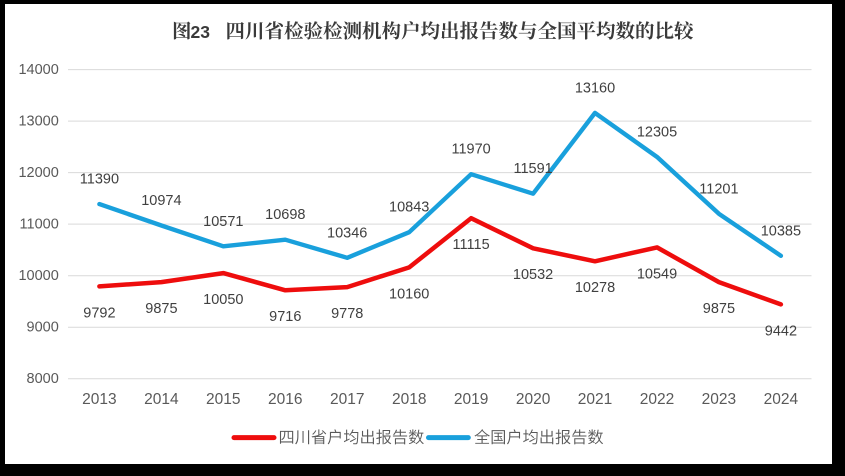 This screenshot has width=845, height=476. What do you see at coordinates (38, 173) in the screenshot?
I see `svg-text: 12000` at bounding box center [38, 173].